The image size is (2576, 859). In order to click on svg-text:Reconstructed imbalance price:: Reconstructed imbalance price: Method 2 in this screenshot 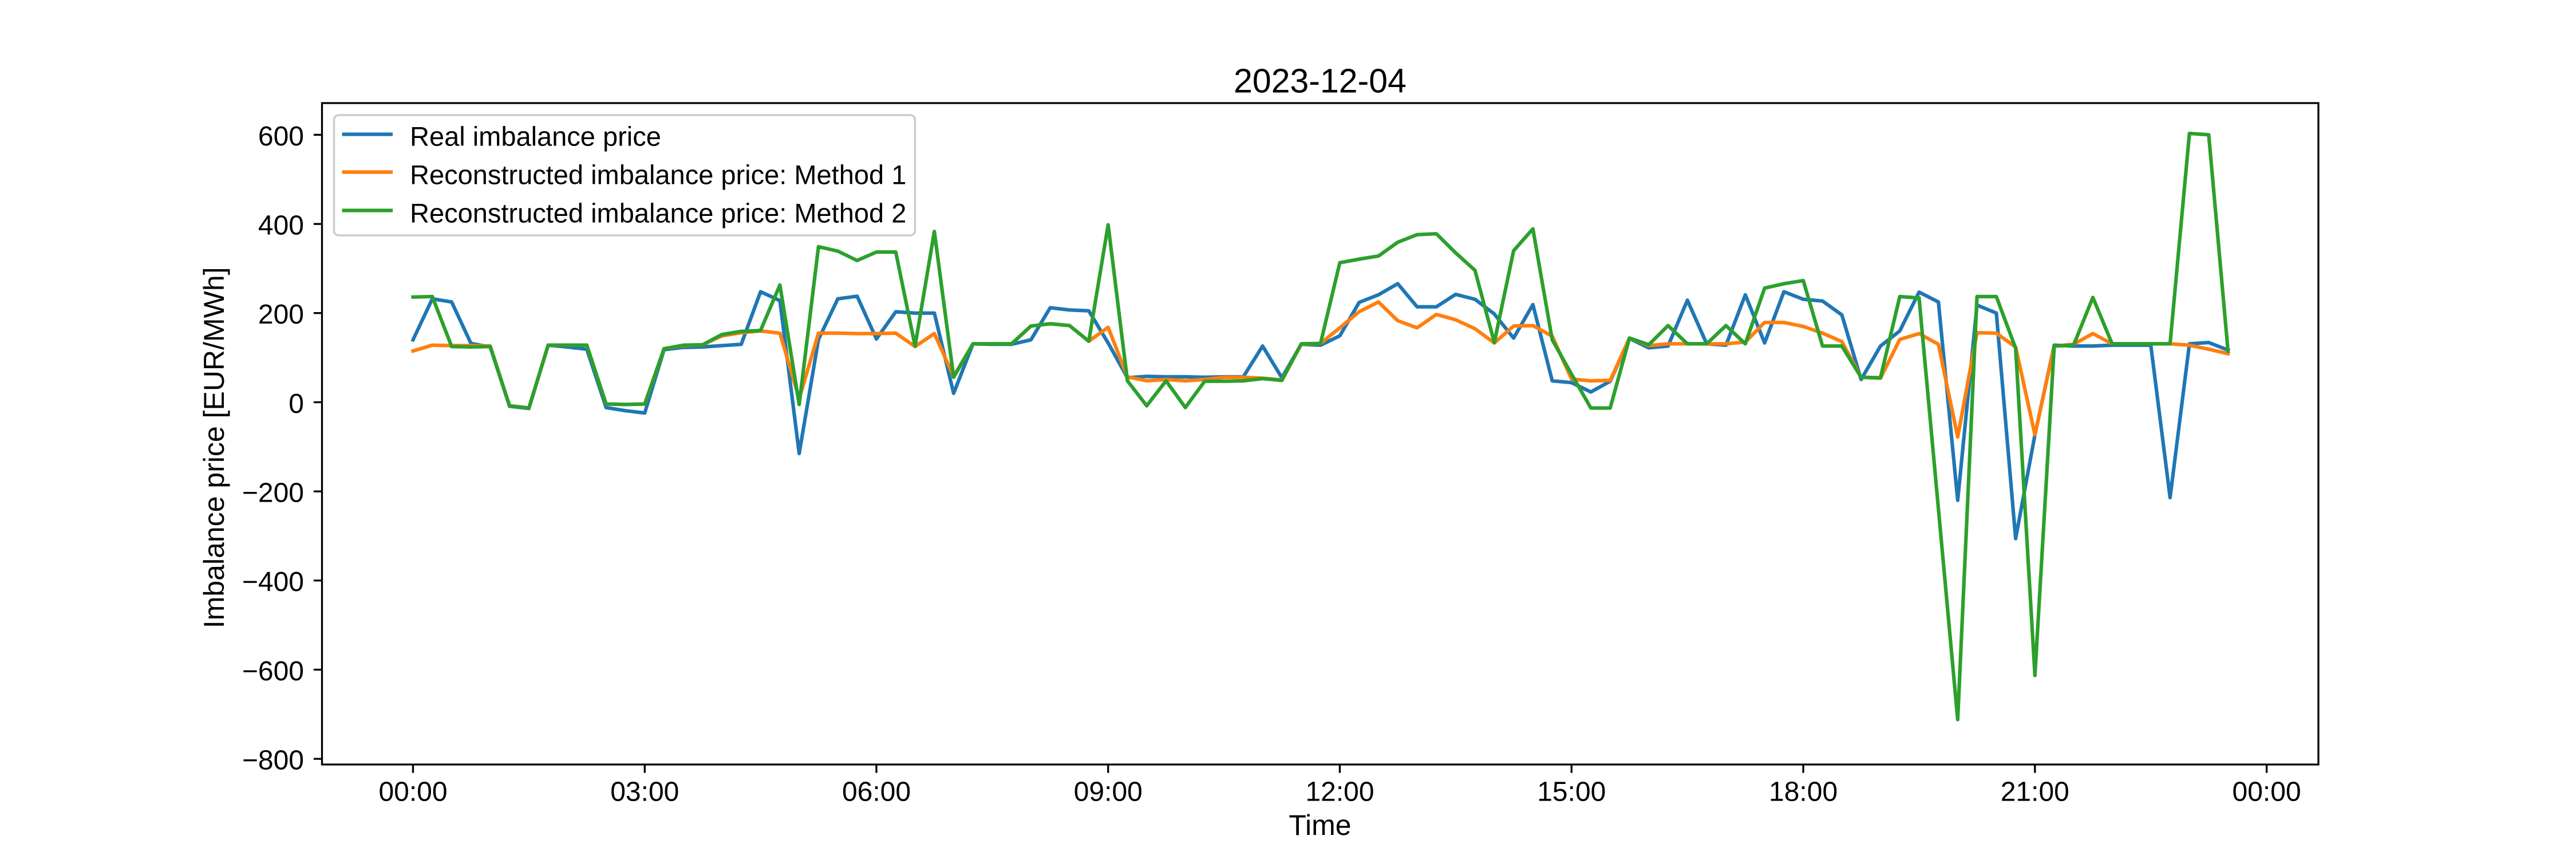, I will do `click(658, 213)`.